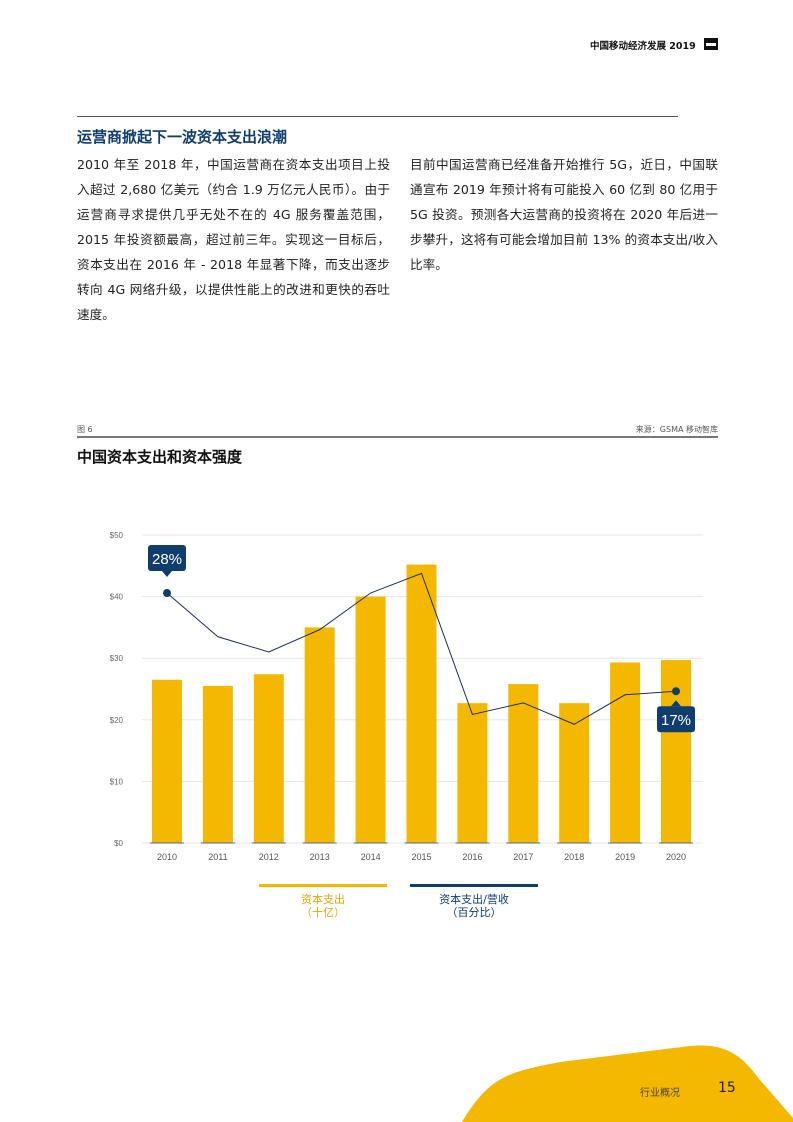  I want to click on x-tick-label: 2014, so click(371, 857).